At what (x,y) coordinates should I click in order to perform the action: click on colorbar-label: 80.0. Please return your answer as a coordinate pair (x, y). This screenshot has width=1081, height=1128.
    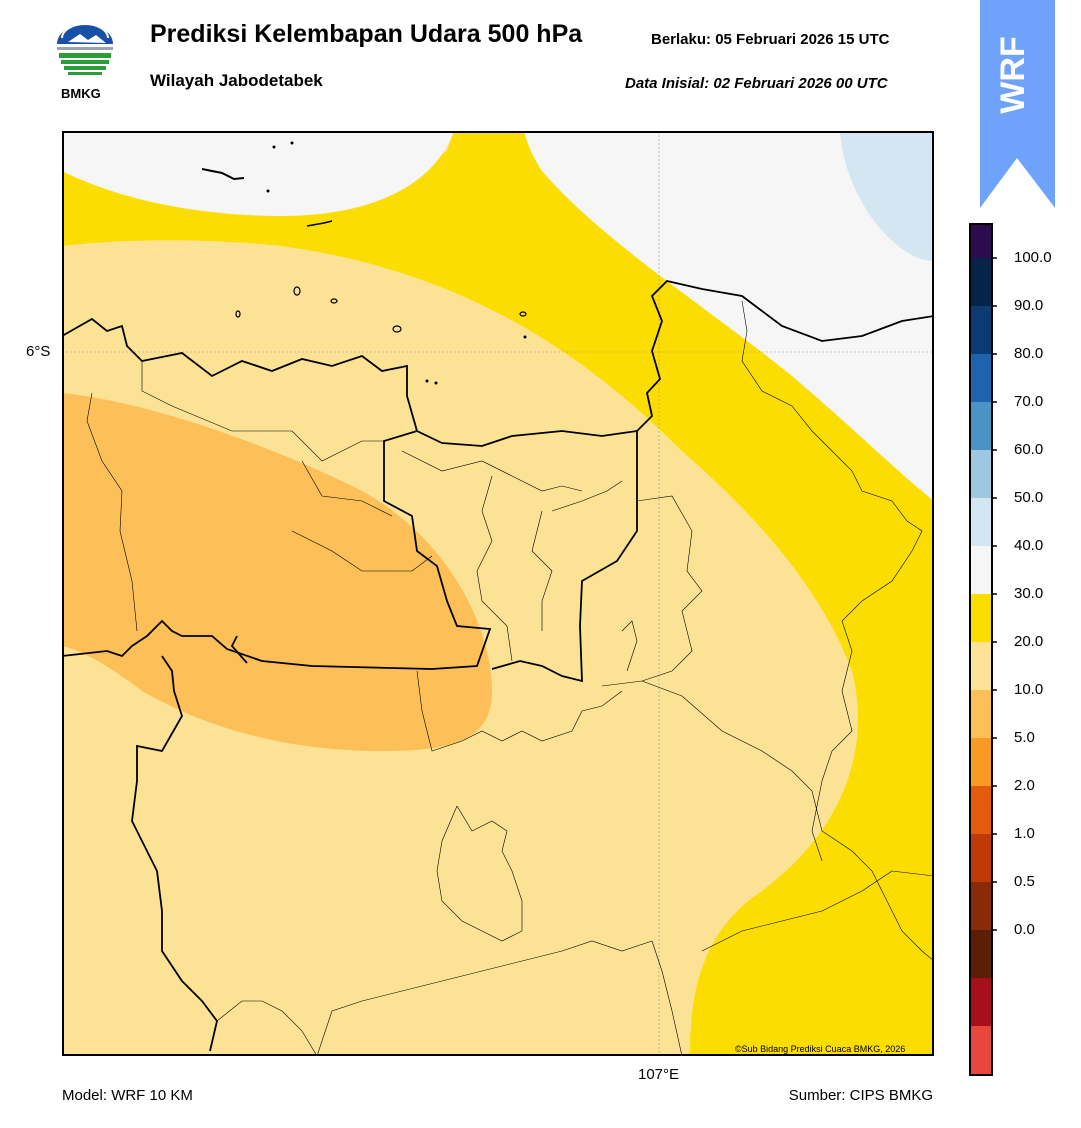
    Looking at the image, I should click on (1029, 353).